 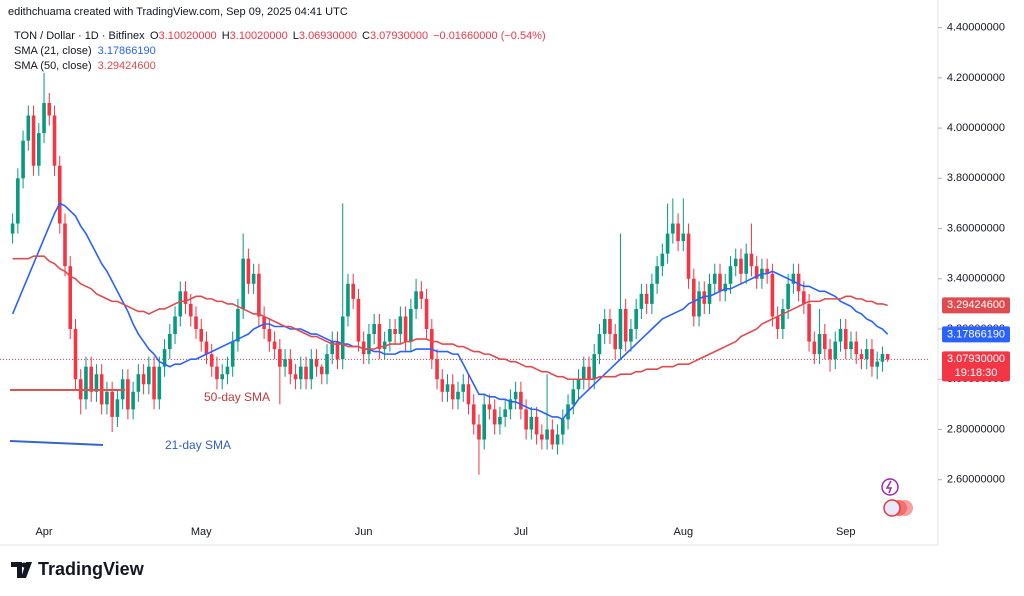 What do you see at coordinates (201, 532) in the screenshot?
I see `x-tick-label: May` at bounding box center [201, 532].